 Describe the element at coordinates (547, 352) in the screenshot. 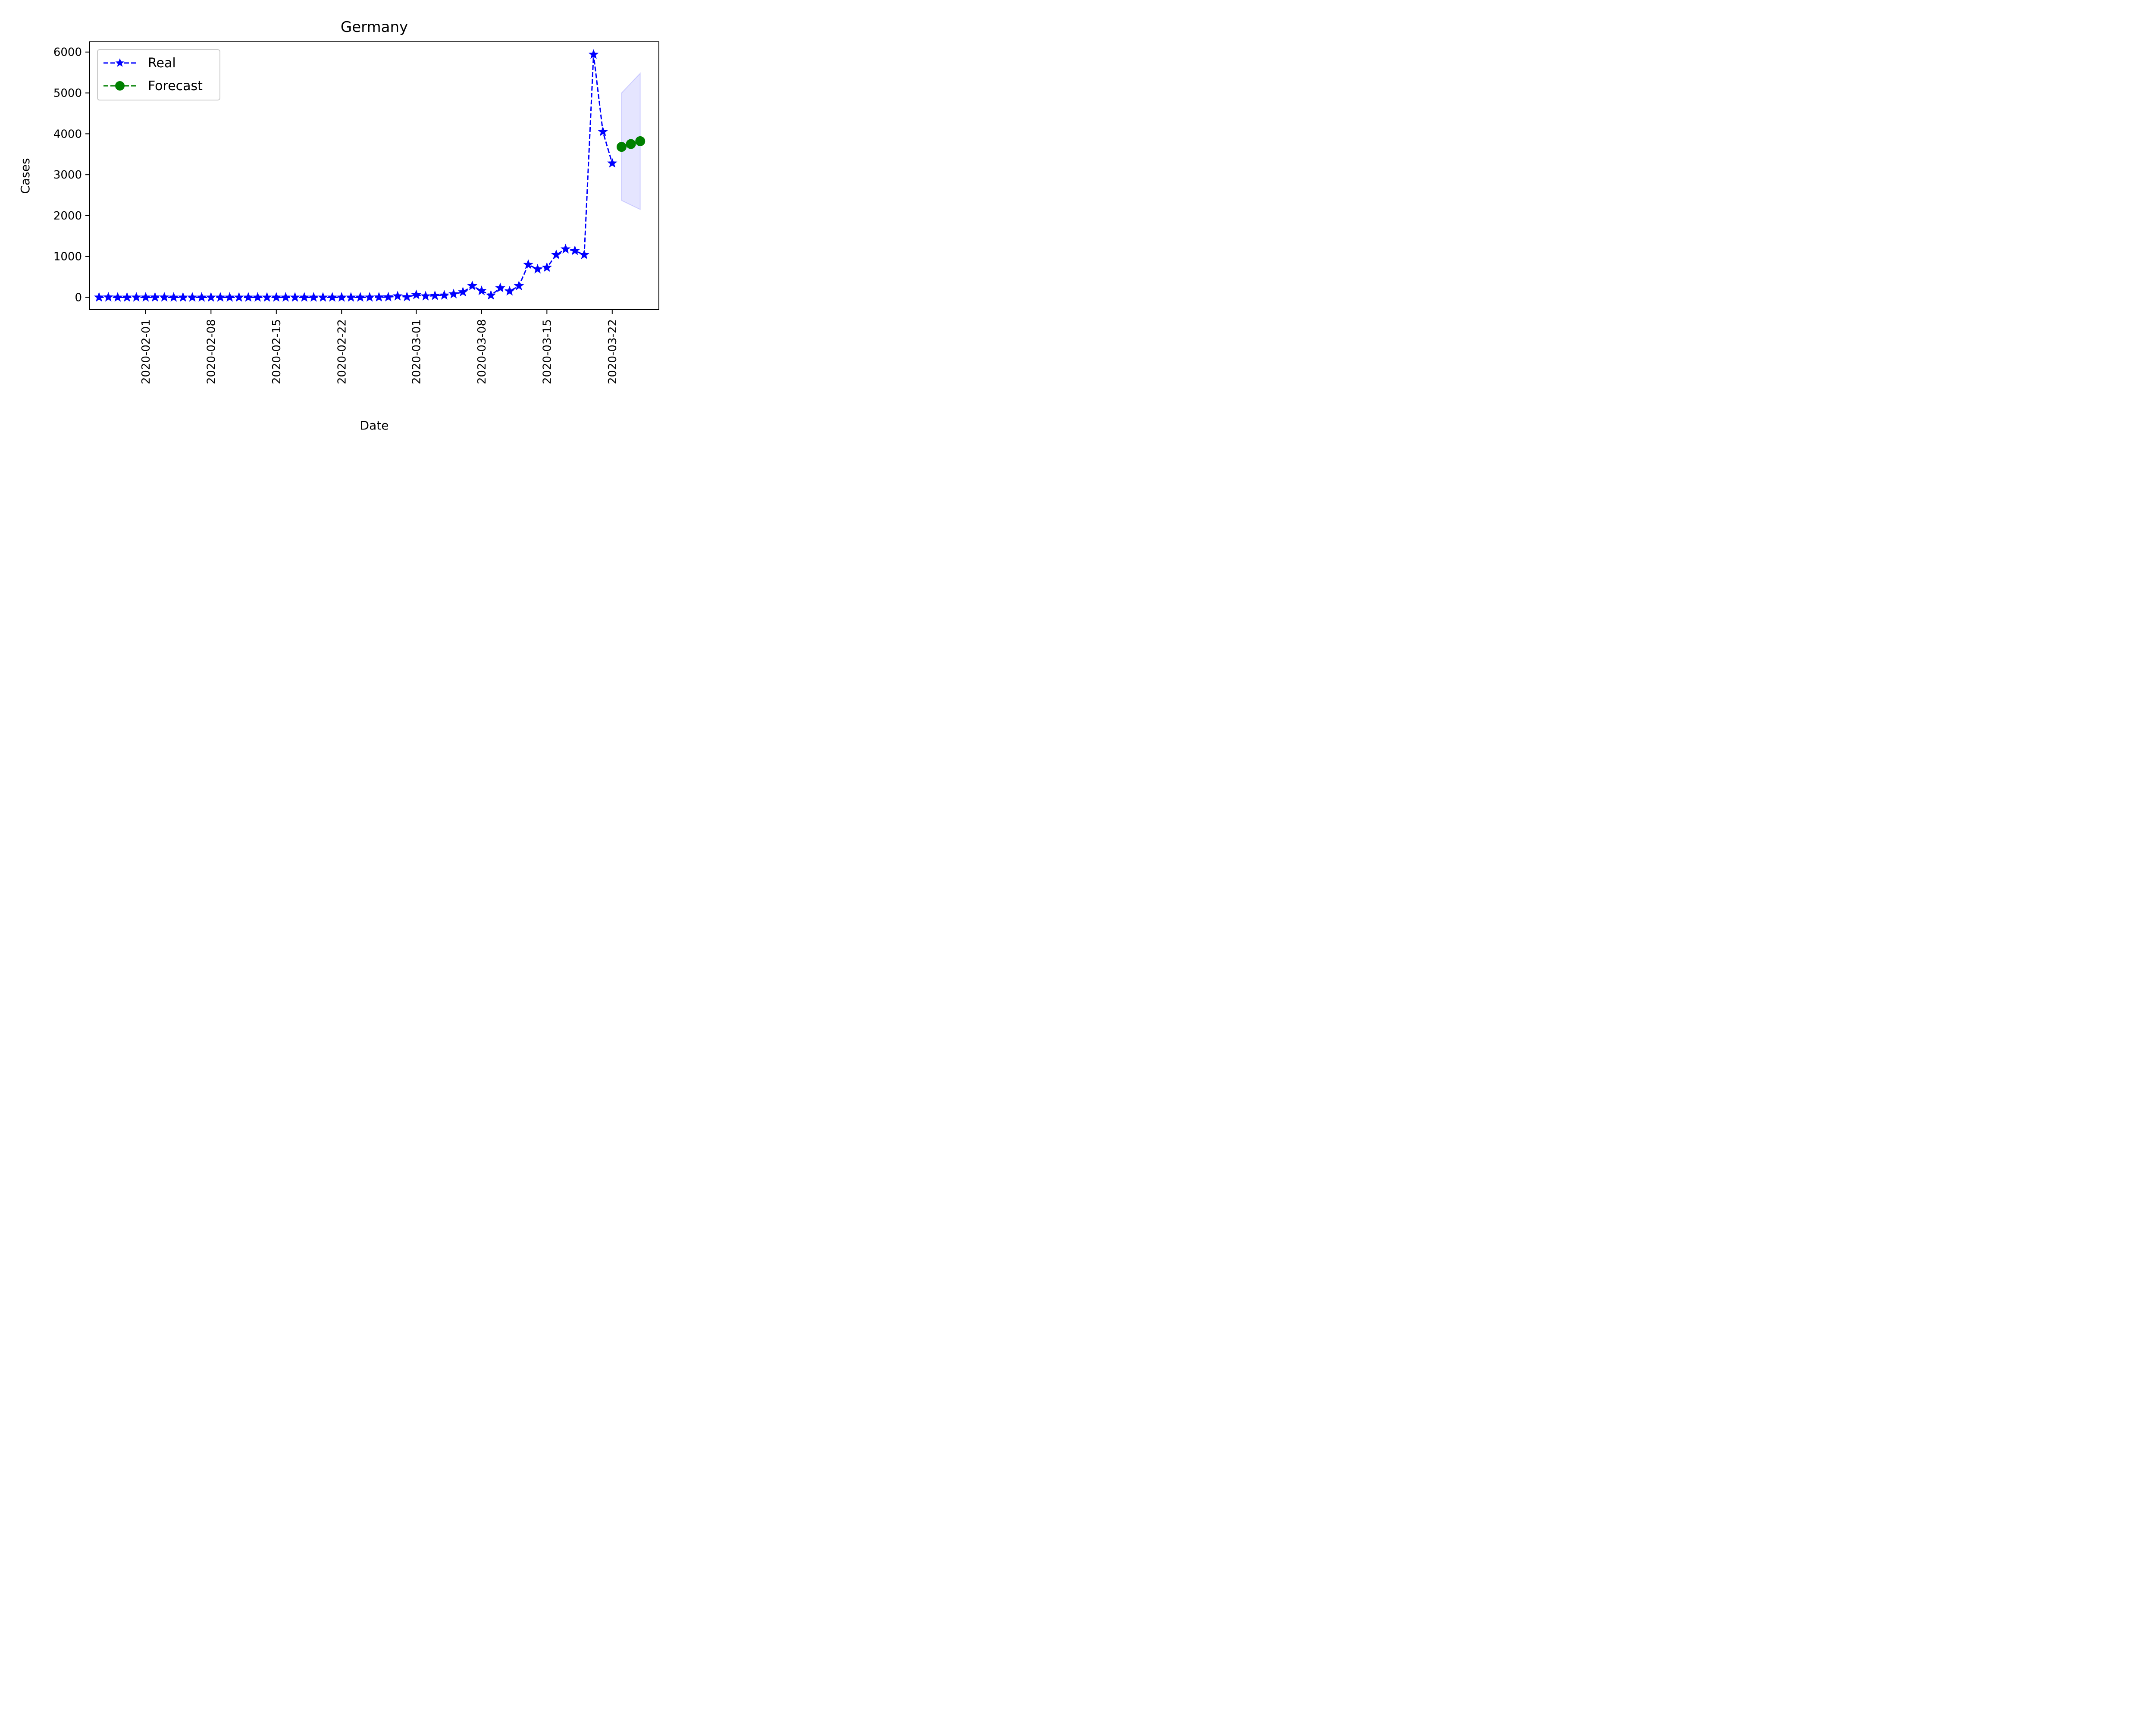

I see `x-tick-label: 2020-03-15` at that location.